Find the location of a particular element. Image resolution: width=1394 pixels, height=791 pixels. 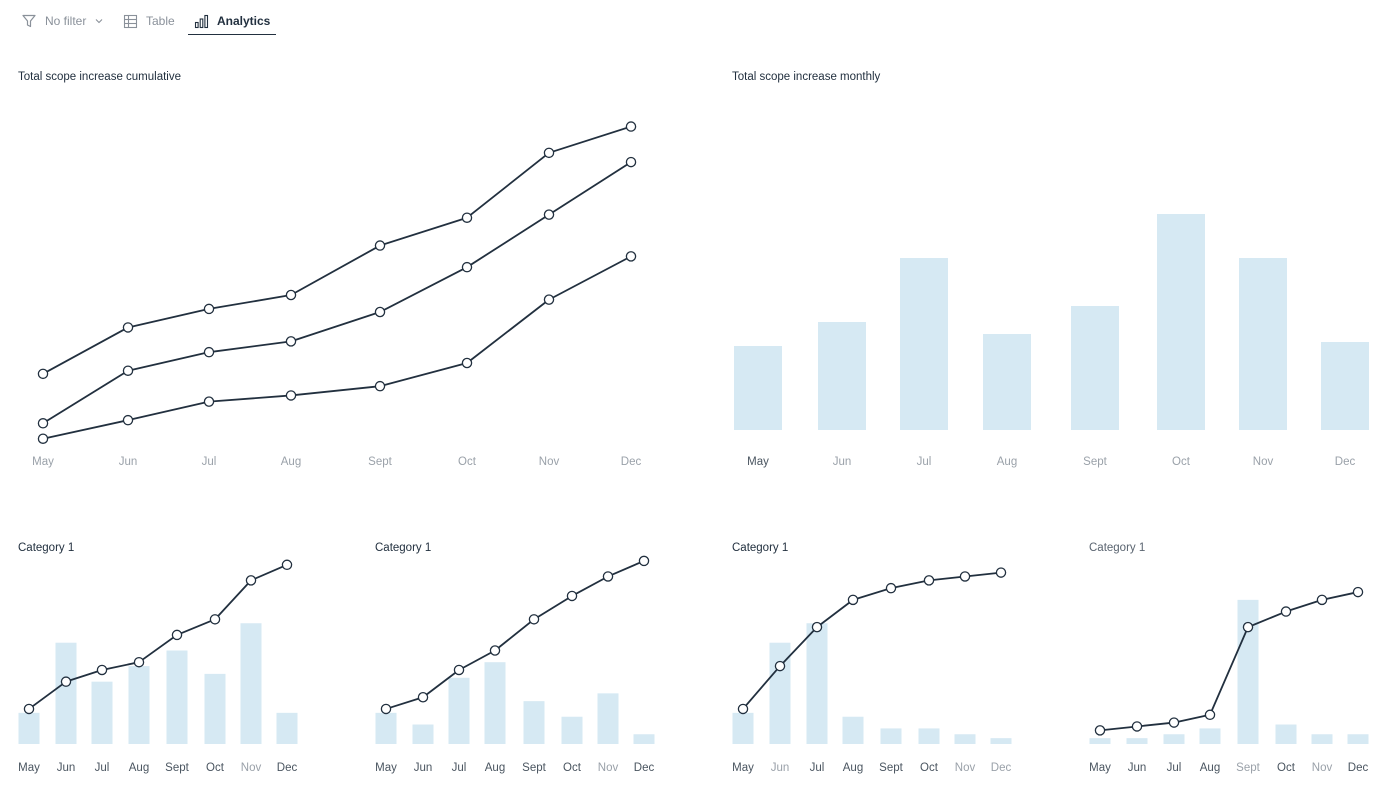

table-label: Table is located at coordinates (160, 21).